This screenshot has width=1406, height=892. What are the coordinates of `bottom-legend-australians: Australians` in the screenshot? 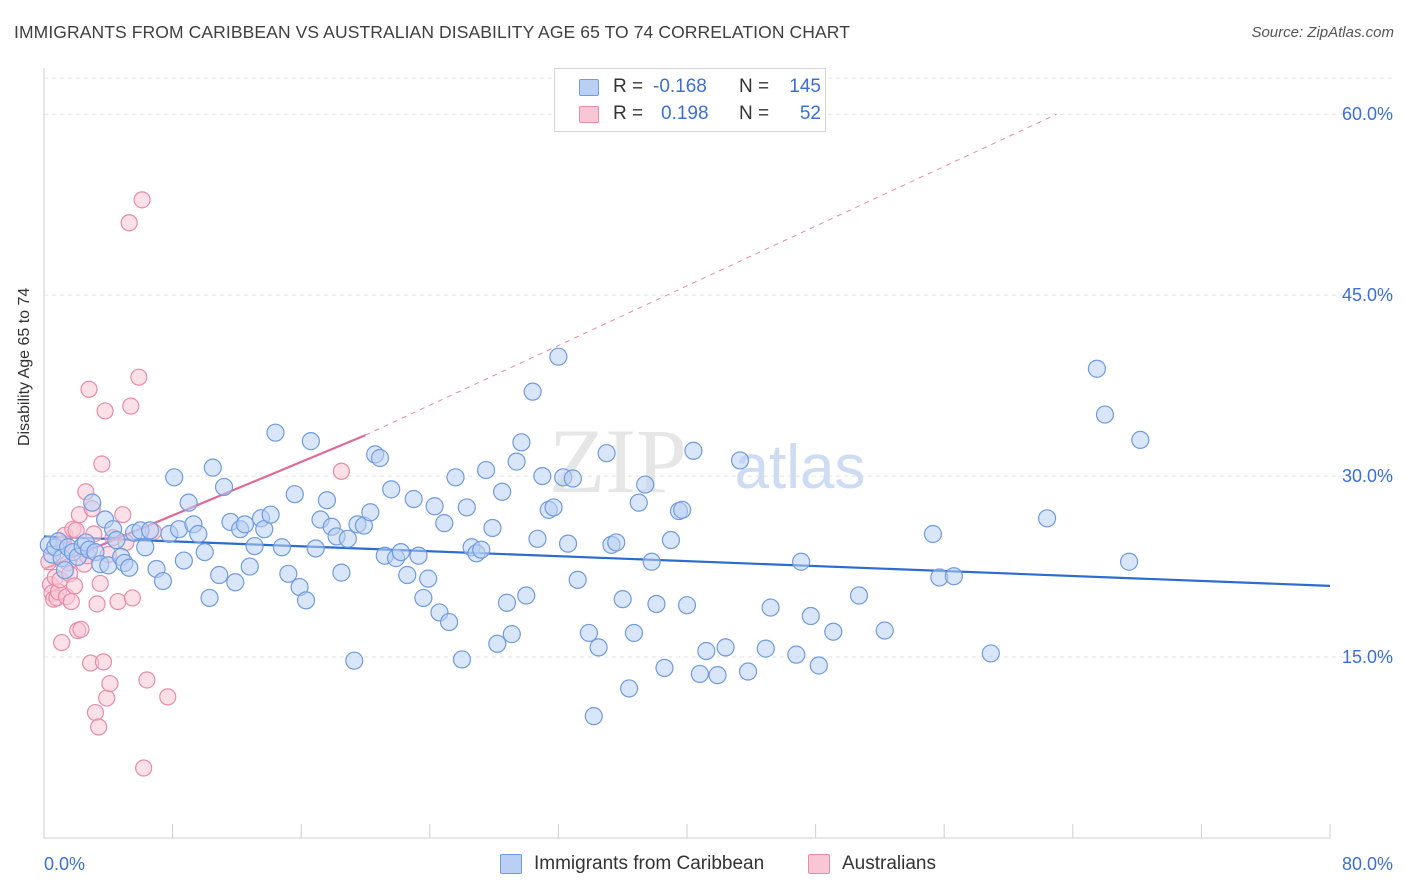 It's located at (872, 864).